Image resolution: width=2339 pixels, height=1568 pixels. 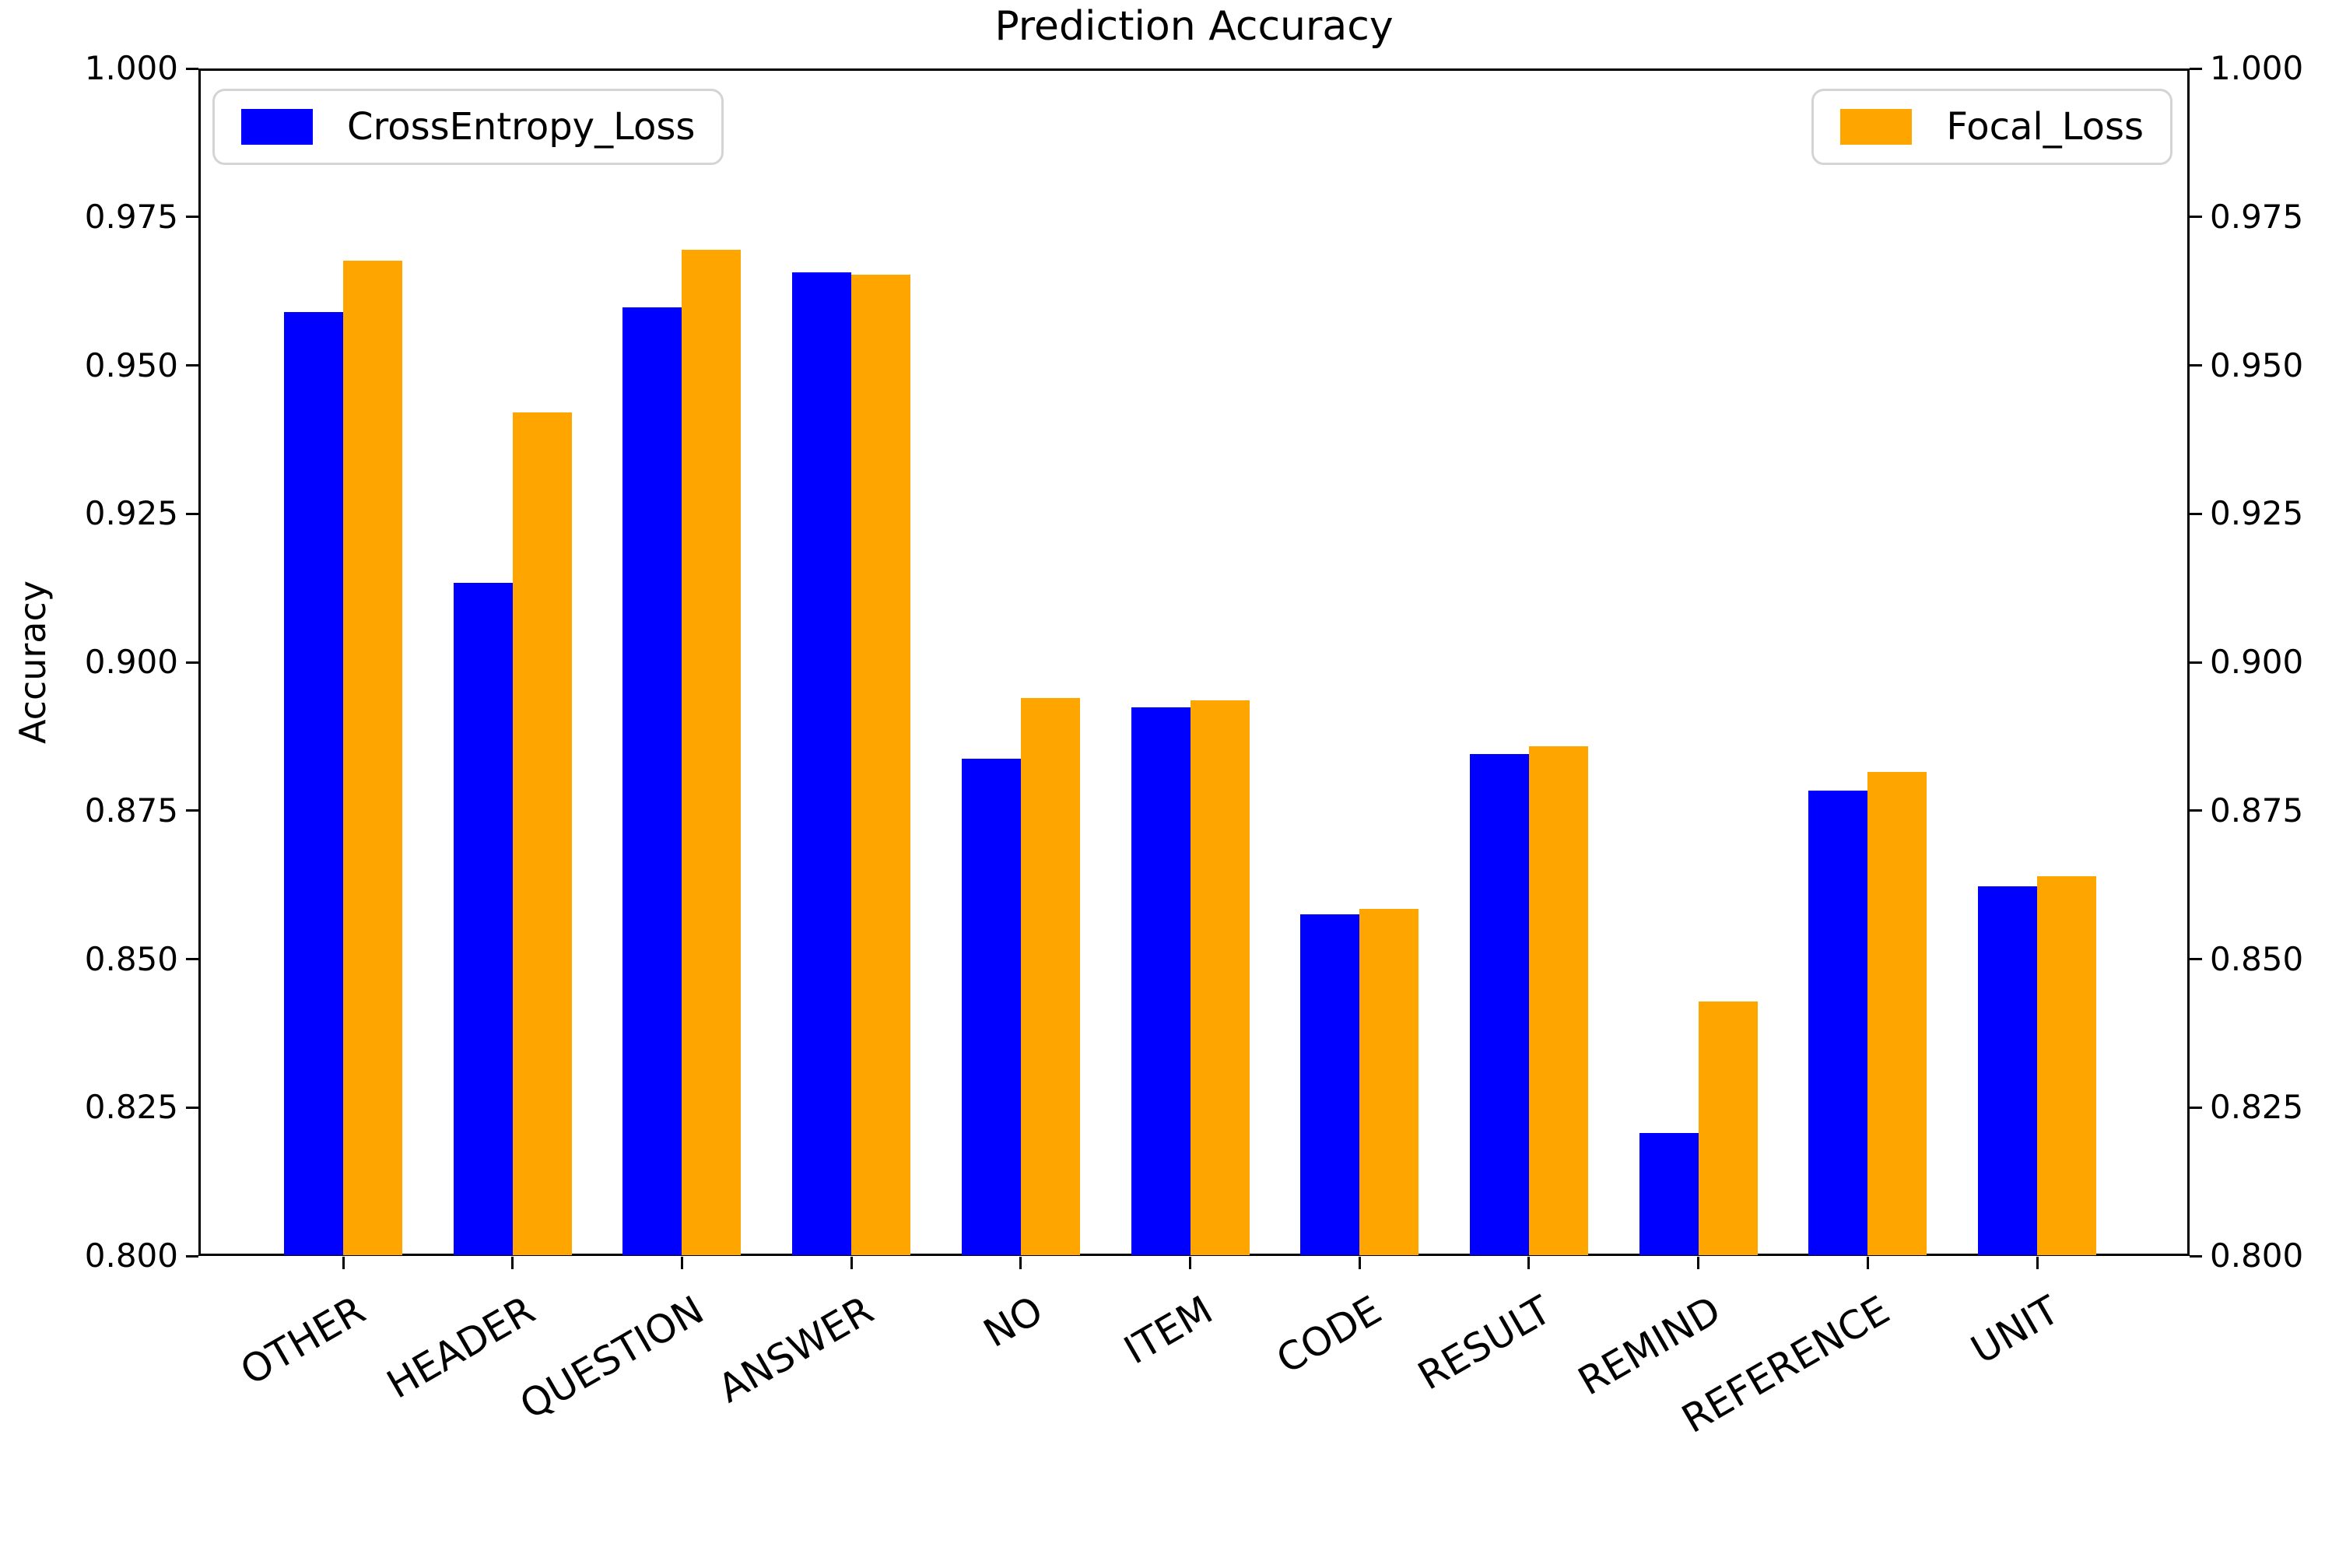 What do you see at coordinates (2007, 1070) in the screenshot?
I see `bar-crossentropy_loss-unit` at bounding box center [2007, 1070].